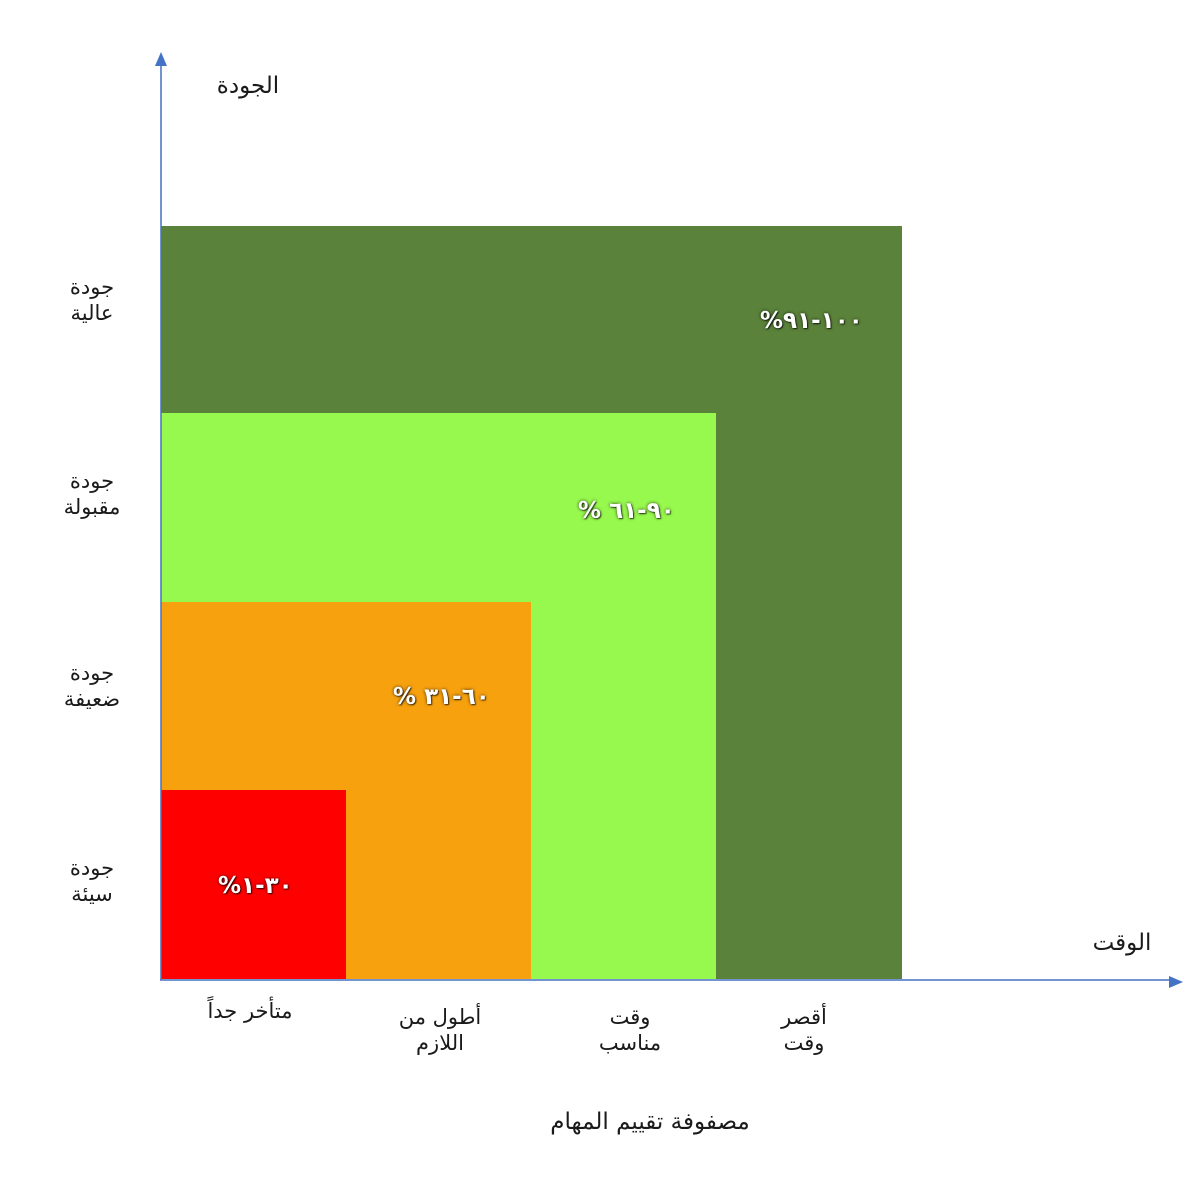 Image resolution: width=1197 pixels, height=1202 pixels. What do you see at coordinates (92, 868) in the screenshot?
I see `quality-label-poor-line1: جودة` at bounding box center [92, 868].